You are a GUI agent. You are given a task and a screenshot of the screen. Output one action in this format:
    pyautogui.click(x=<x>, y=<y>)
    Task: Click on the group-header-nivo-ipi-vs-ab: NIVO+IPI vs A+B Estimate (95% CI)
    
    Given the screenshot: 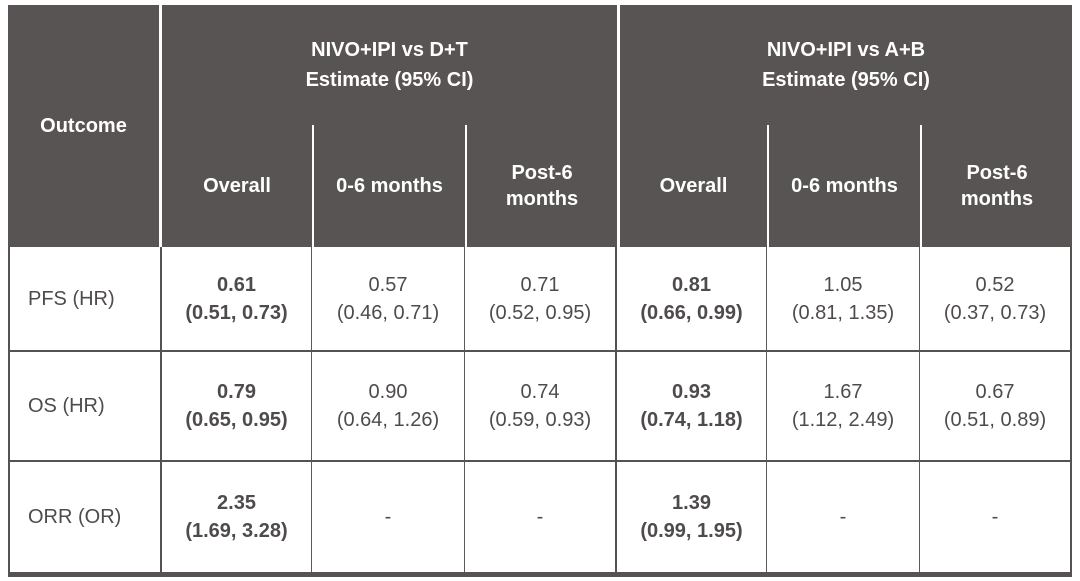 What is the action you would take?
    pyautogui.click(x=844, y=65)
    